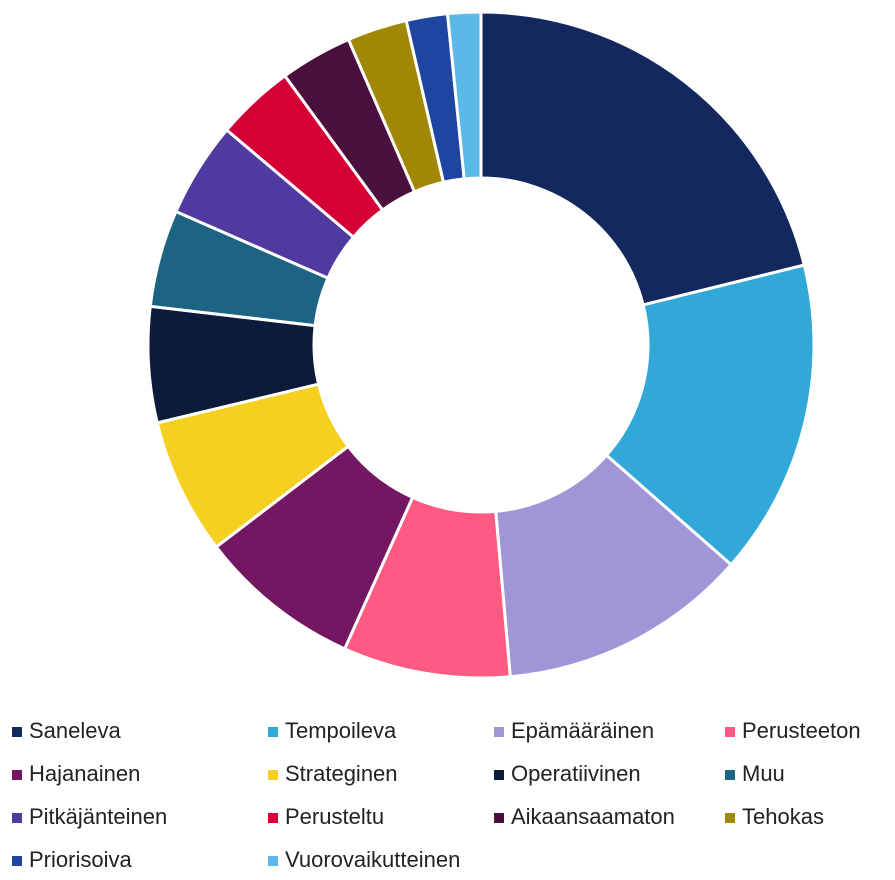 The image size is (895, 880). Describe the element at coordinates (576, 773) in the screenshot. I see `legend-label: Operatiivinen` at that location.